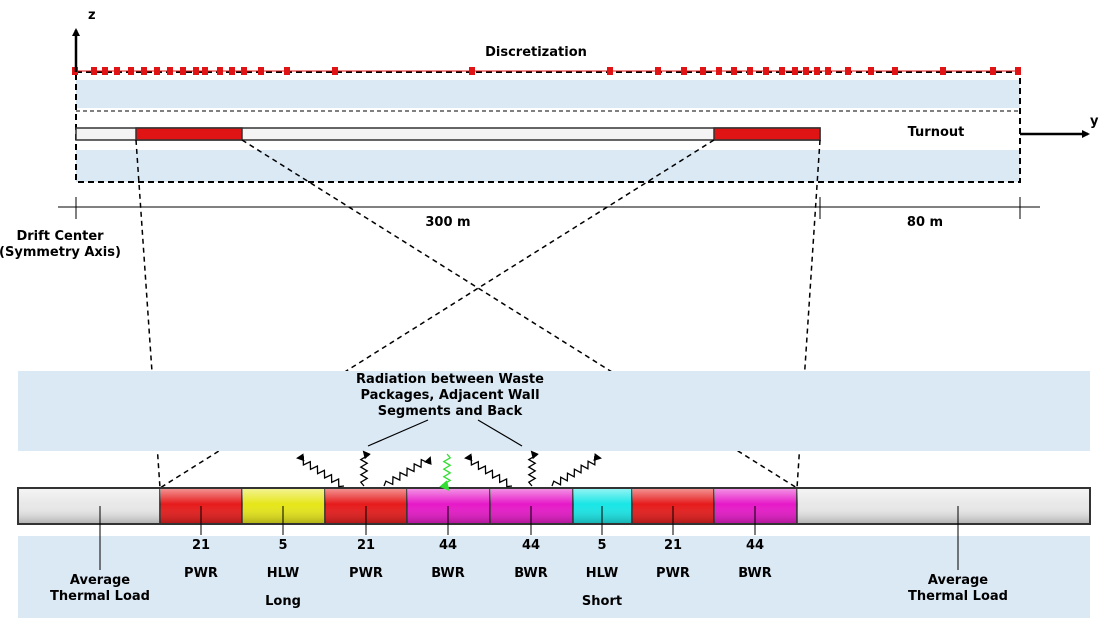  Describe the element at coordinates (925, 222) in the screenshot. I see `dim-80m-label: 80 m` at that location.